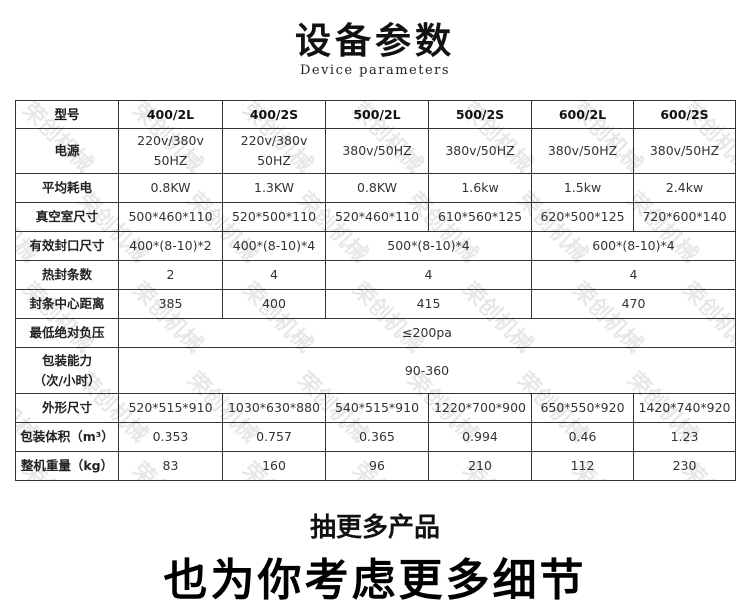 Image resolution: width=750 pixels, height=608 pixels. I want to click on table-cell: 400*(8-10)*4, so click(274, 246).